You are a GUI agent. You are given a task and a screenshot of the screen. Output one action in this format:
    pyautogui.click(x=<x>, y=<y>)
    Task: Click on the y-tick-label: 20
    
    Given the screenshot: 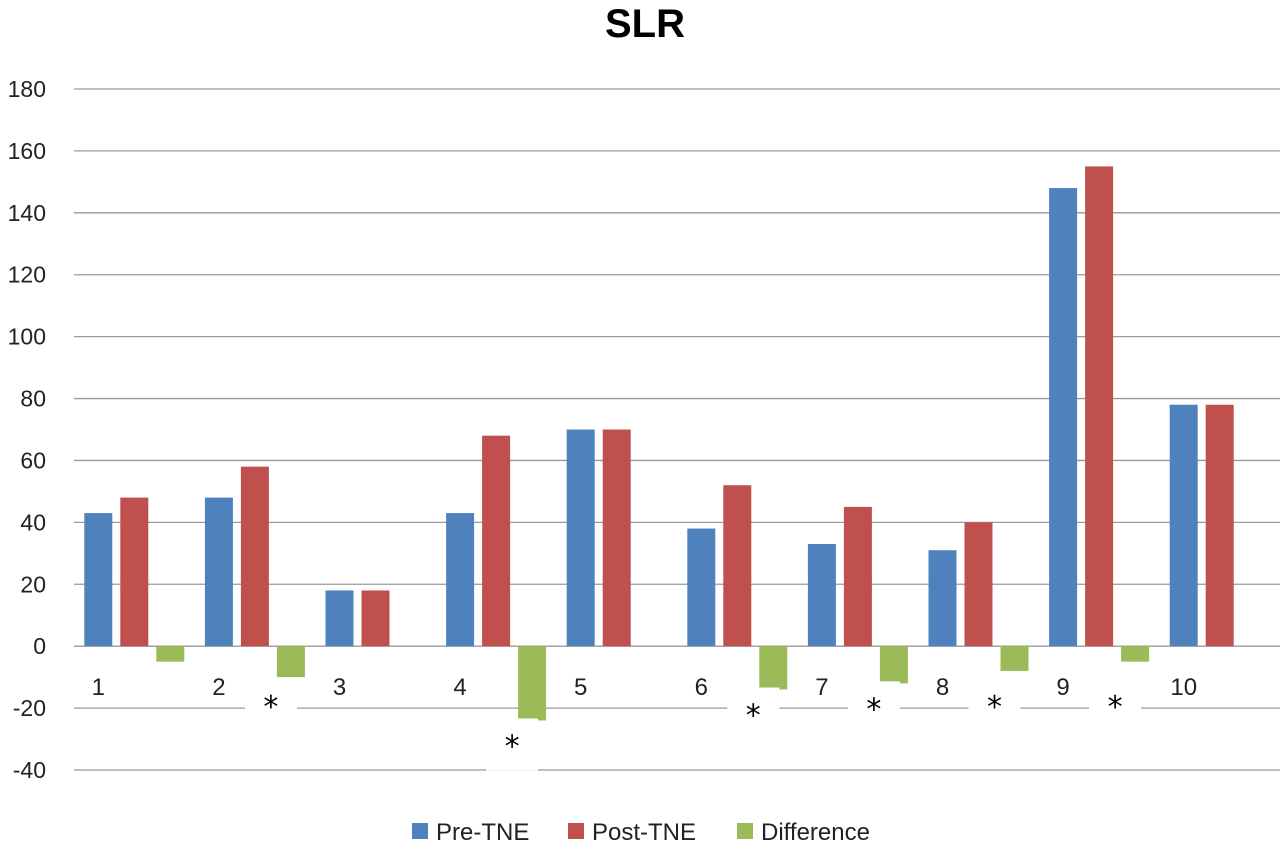 What is the action you would take?
    pyautogui.click(x=33, y=584)
    